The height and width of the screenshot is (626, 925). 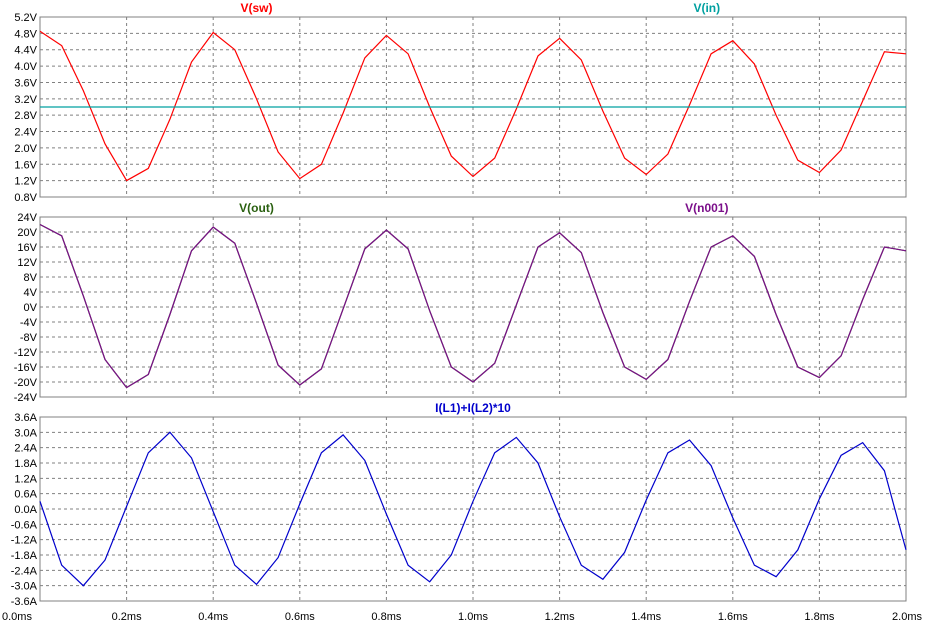 What do you see at coordinates (25, 51) in the screenshot?
I see `y-tick-label: 4.4V` at bounding box center [25, 51].